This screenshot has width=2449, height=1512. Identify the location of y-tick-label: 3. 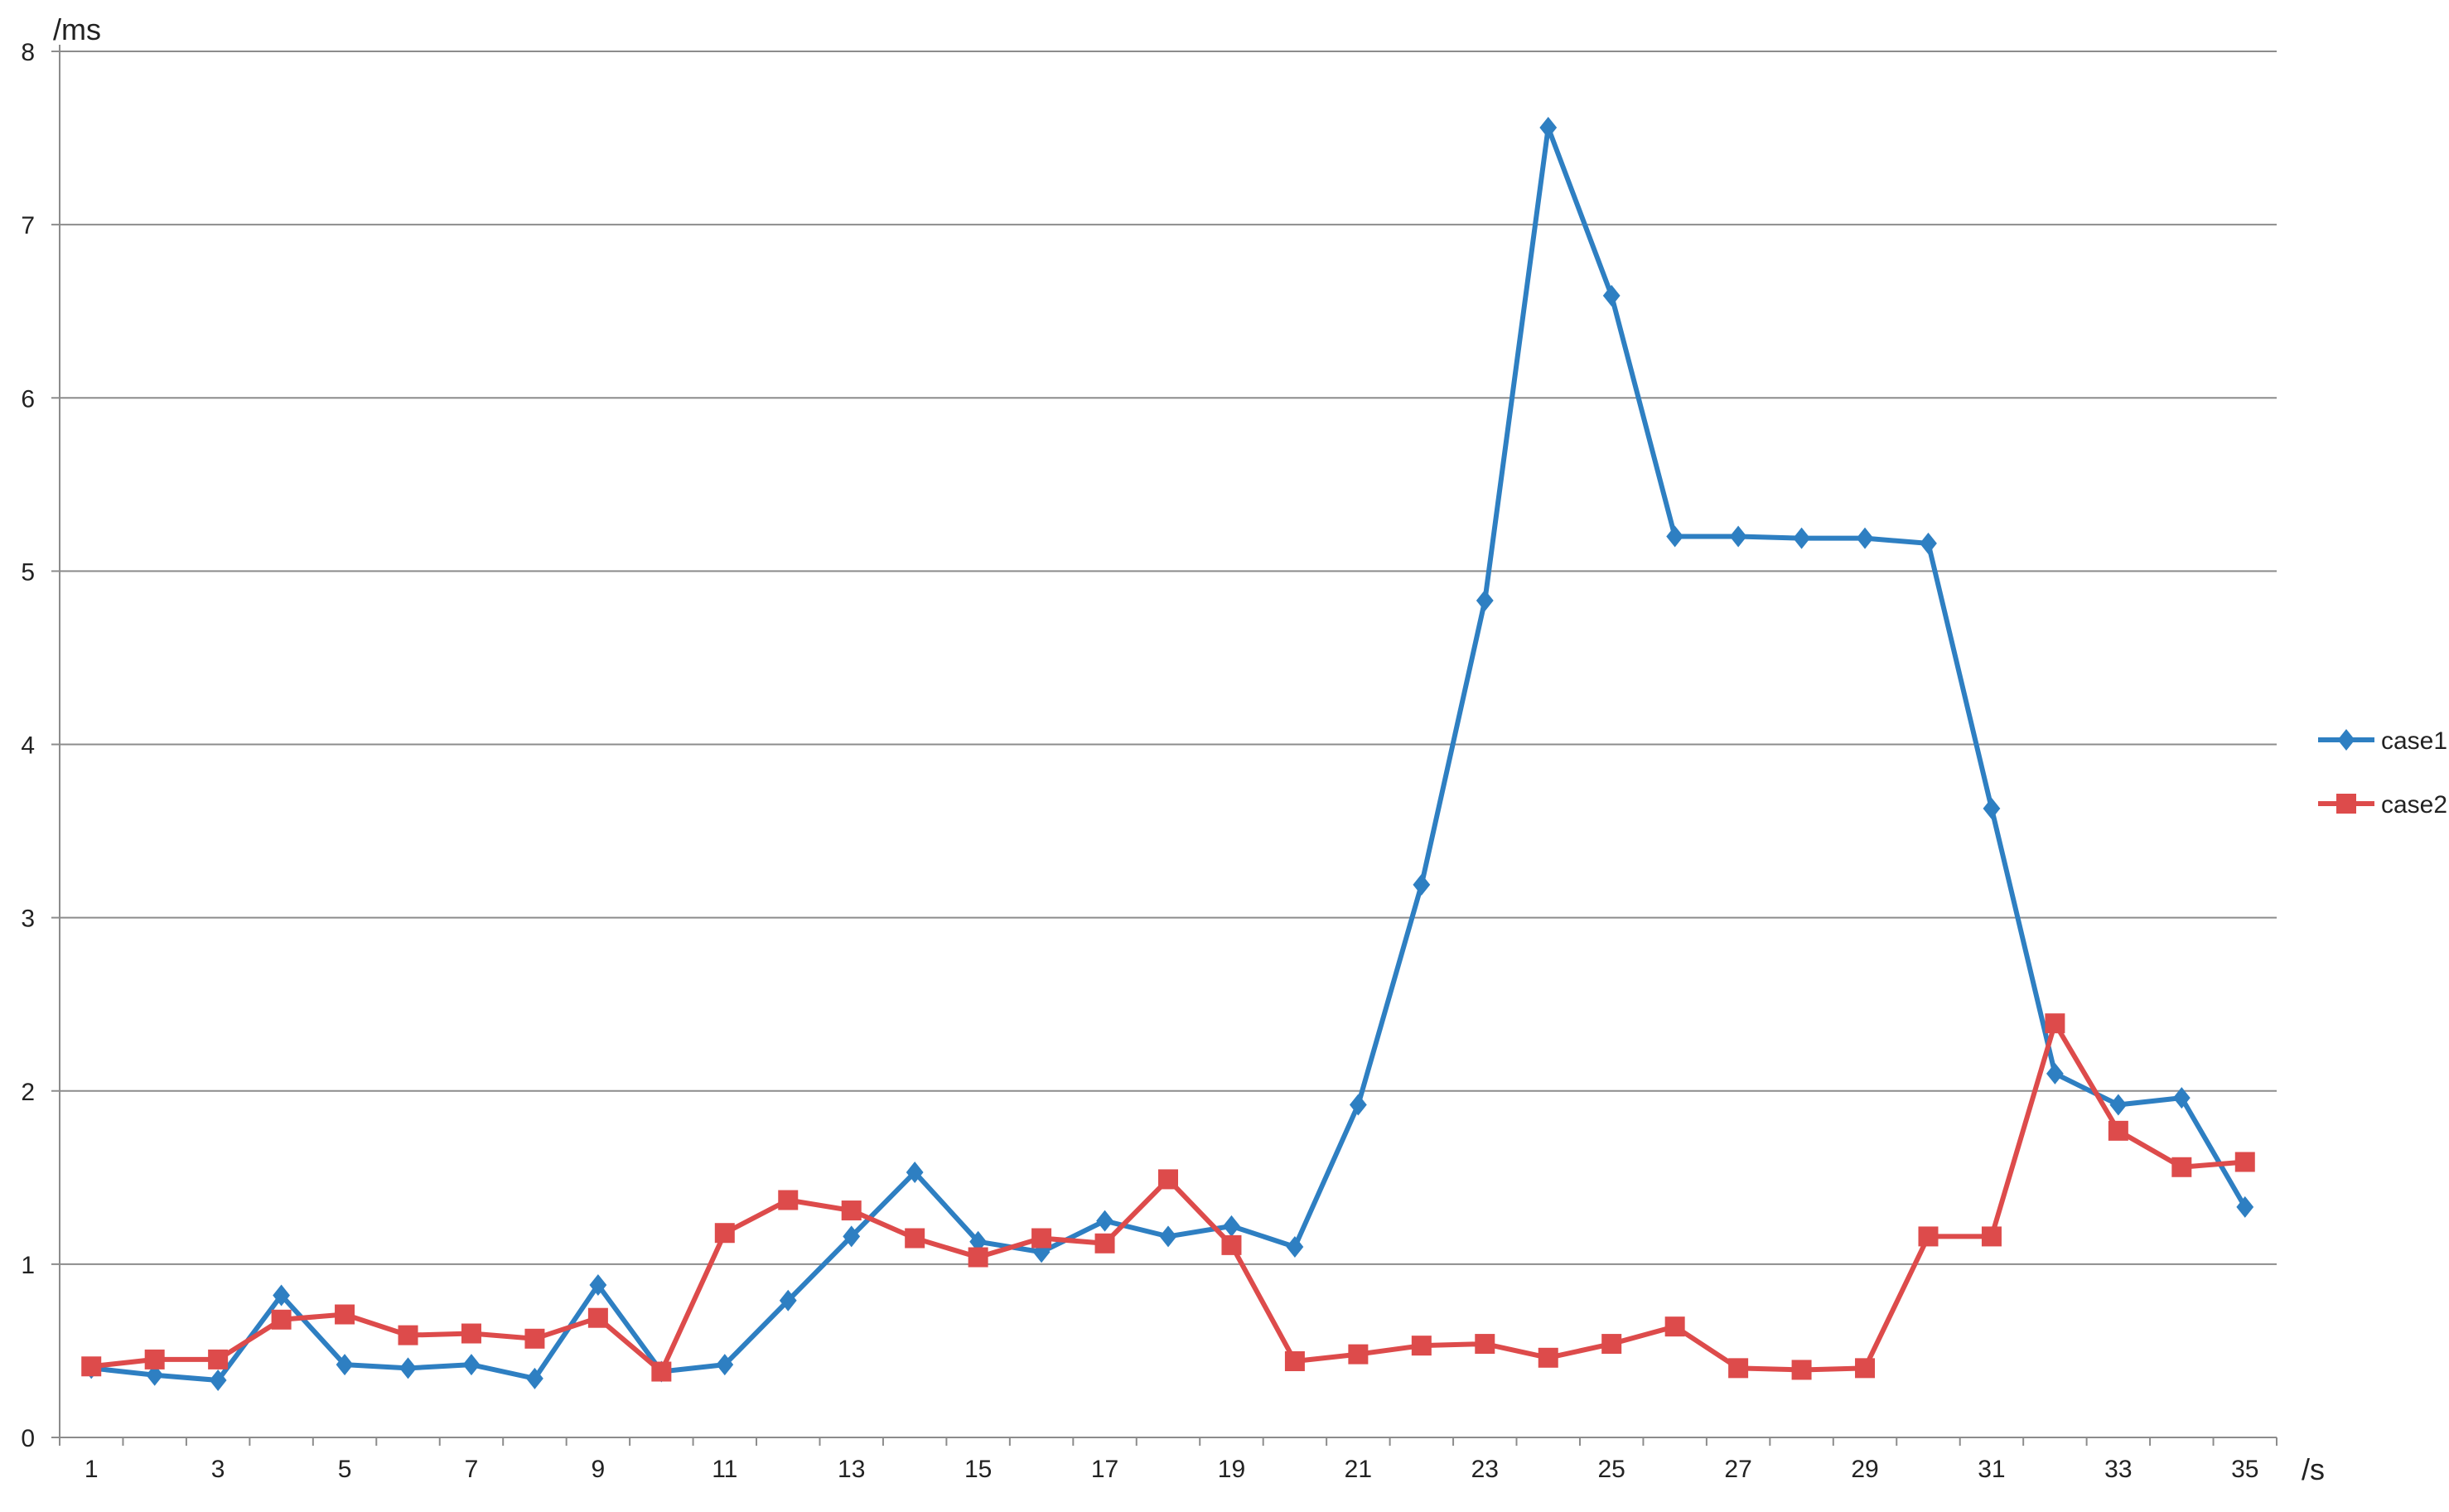
(28, 919).